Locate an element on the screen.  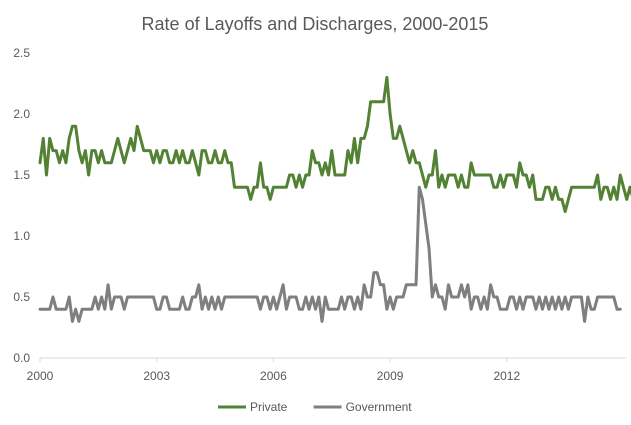
y-tick-label: 1.0 is located at coordinates (21, 236).